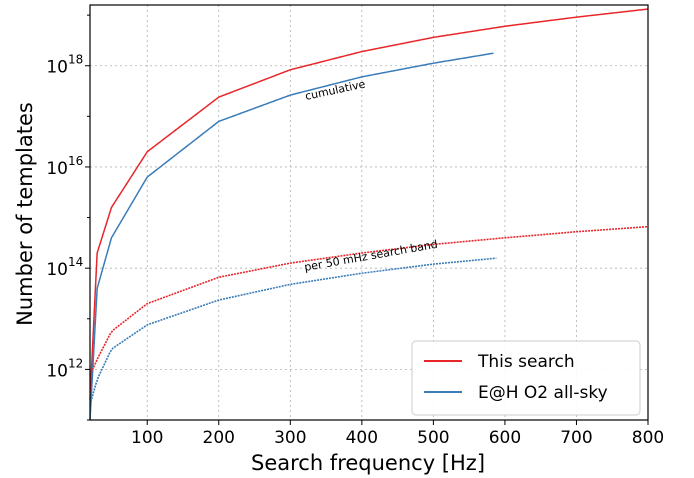 This screenshot has width=694, height=478. I want to click on y-tick-label-exponent: 14, so click(75, 262).